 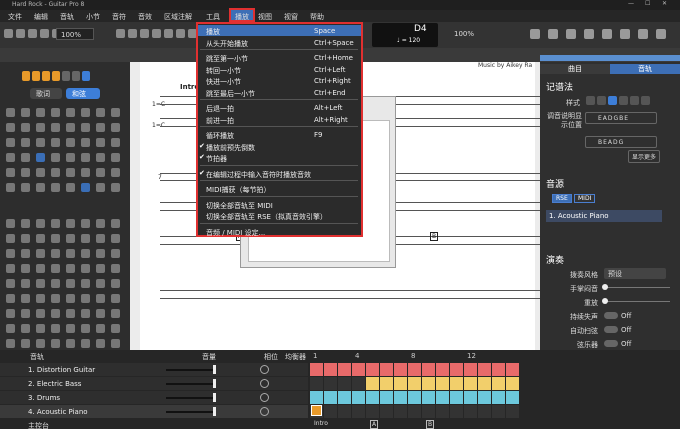 What do you see at coordinates (321, 423) in the screenshot?
I see `timeline-marker: Intro` at bounding box center [321, 423].